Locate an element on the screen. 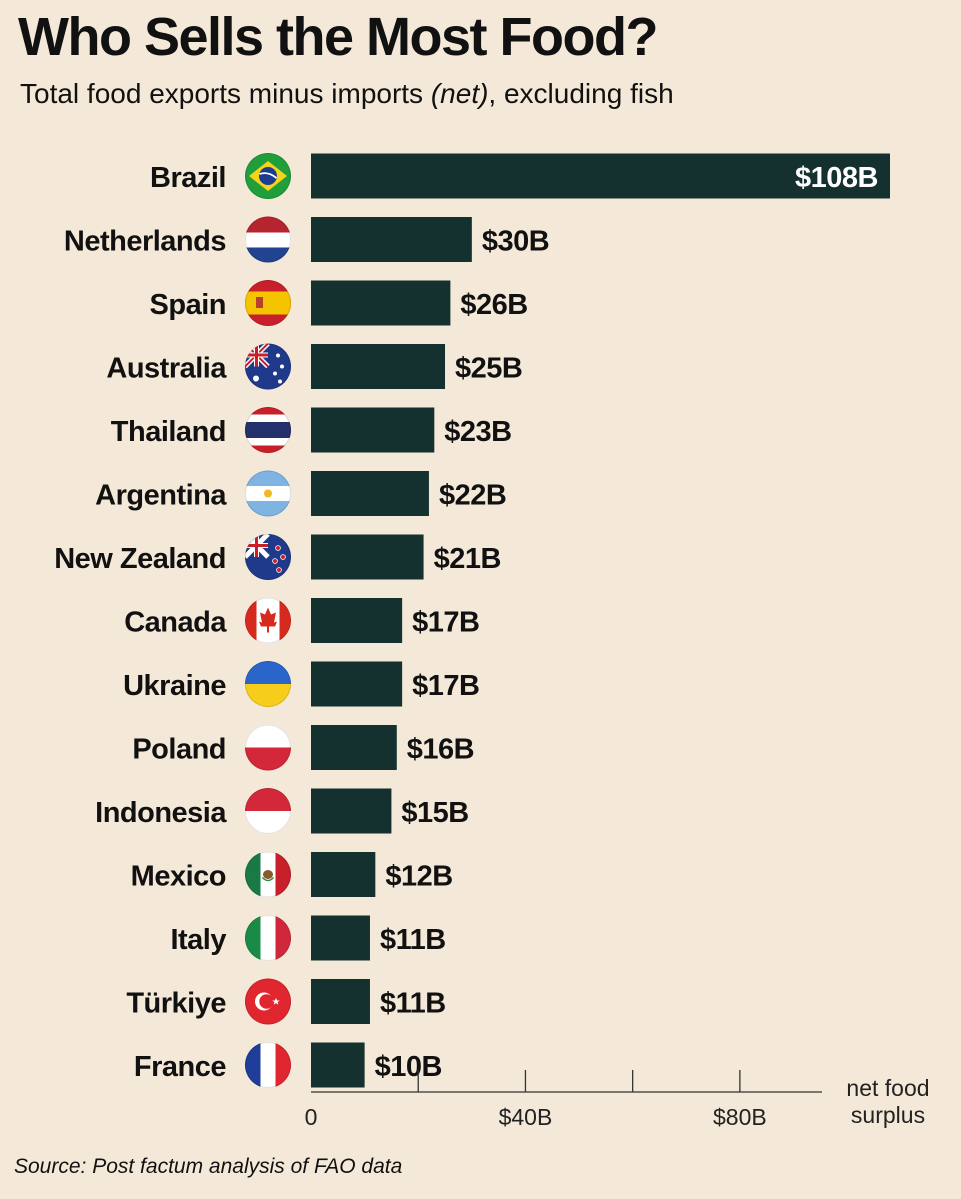  x-tick-label: 0 is located at coordinates (311, 1117).